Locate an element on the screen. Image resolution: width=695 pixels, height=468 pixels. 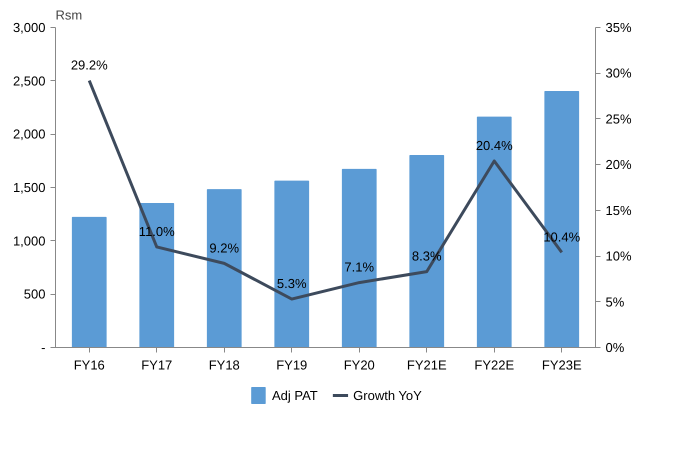
data-label: 29.2% is located at coordinates (89, 65).